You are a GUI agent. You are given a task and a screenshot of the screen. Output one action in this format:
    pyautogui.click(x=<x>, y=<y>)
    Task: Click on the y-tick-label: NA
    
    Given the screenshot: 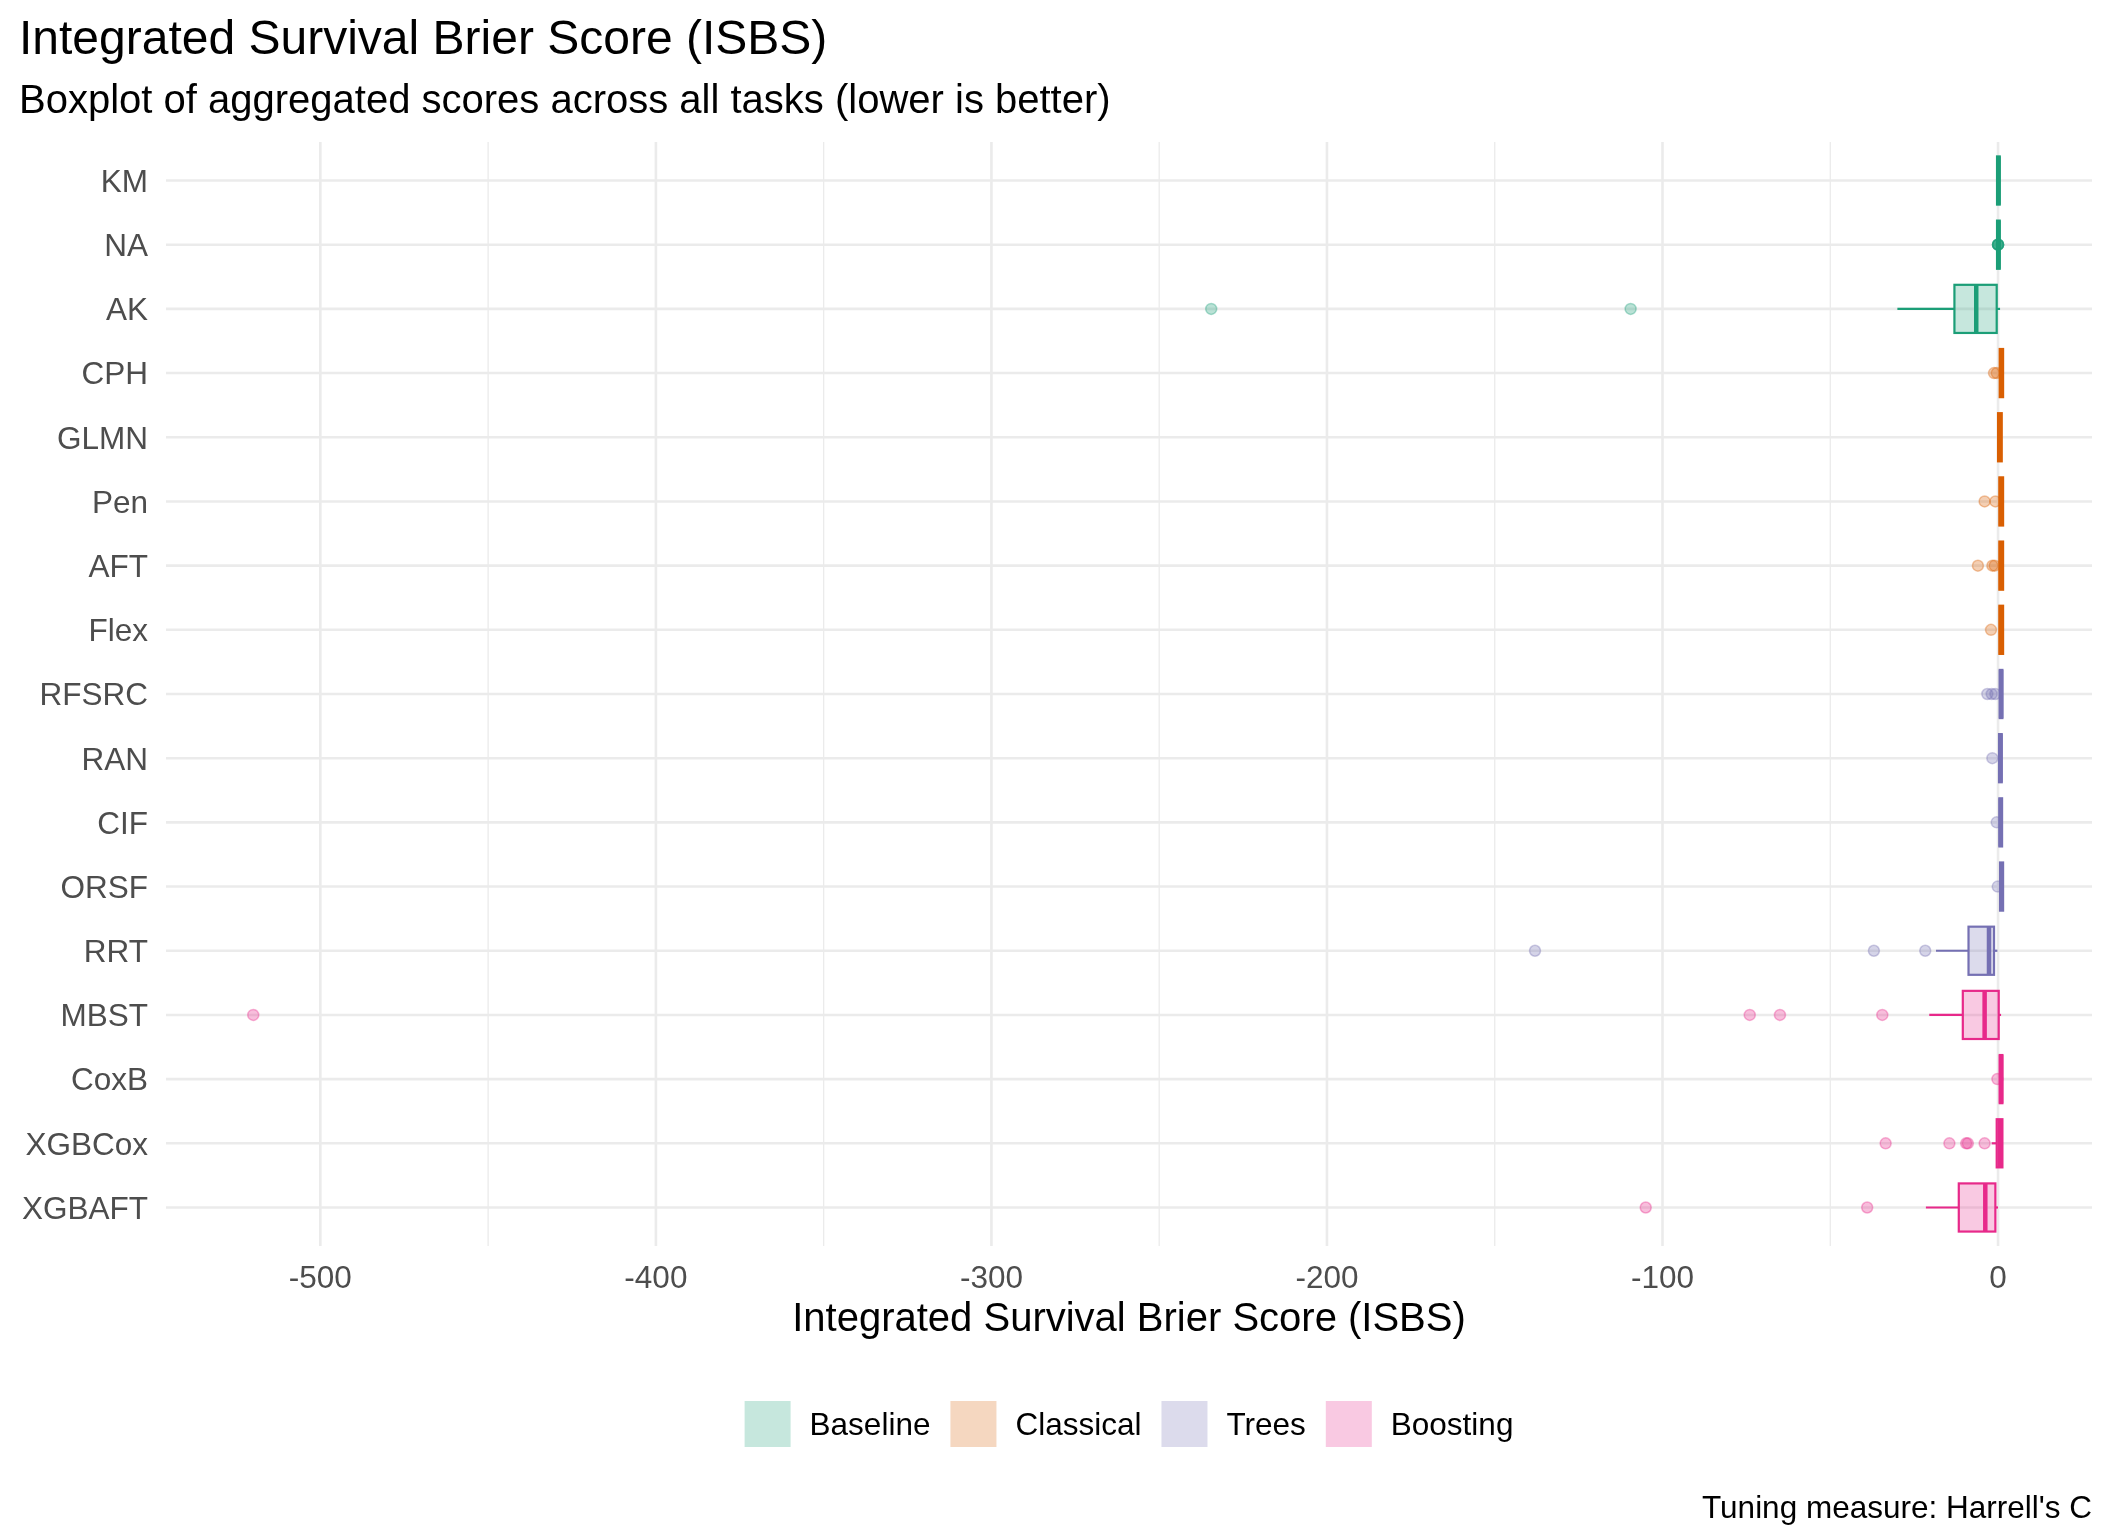 What is the action you would take?
    pyautogui.click(x=126, y=245)
    